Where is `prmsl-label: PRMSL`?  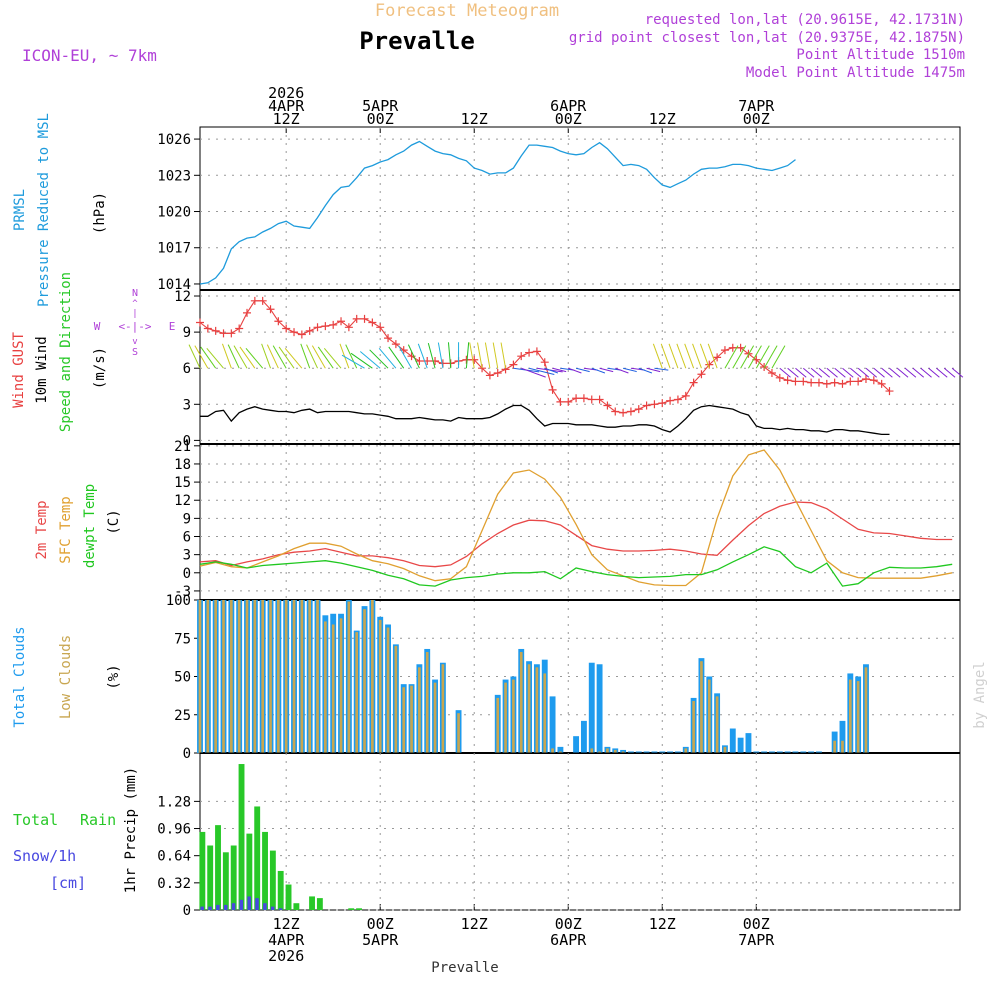 prmsl-label: PRMSL is located at coordinates (20, 210).